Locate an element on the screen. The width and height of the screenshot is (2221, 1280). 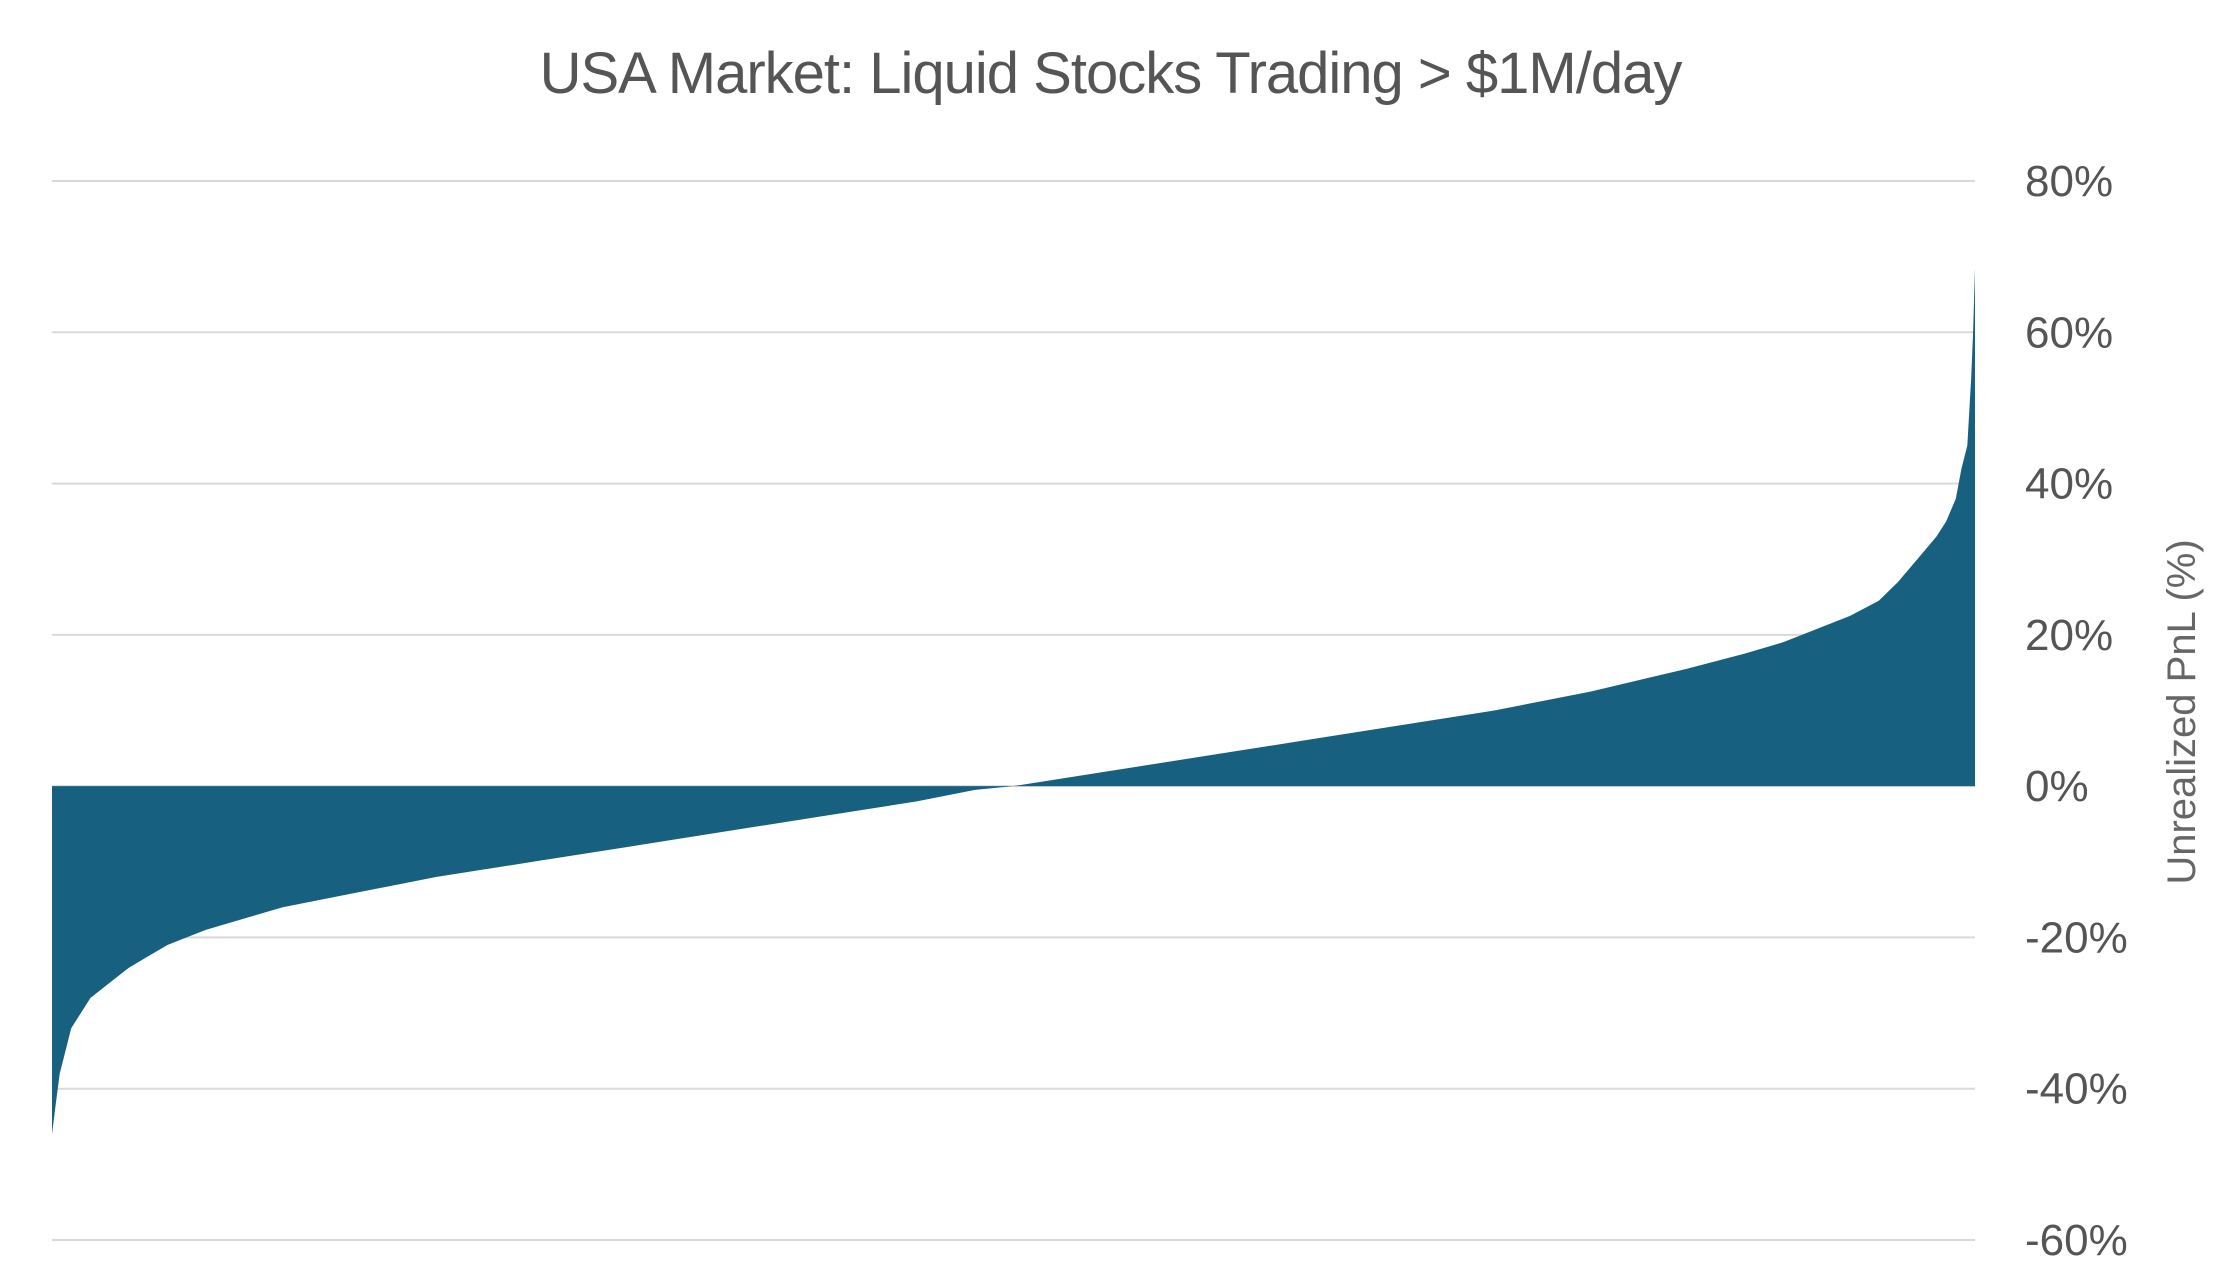
y-tick-label: 20% is located at coordinates (2069, 635).